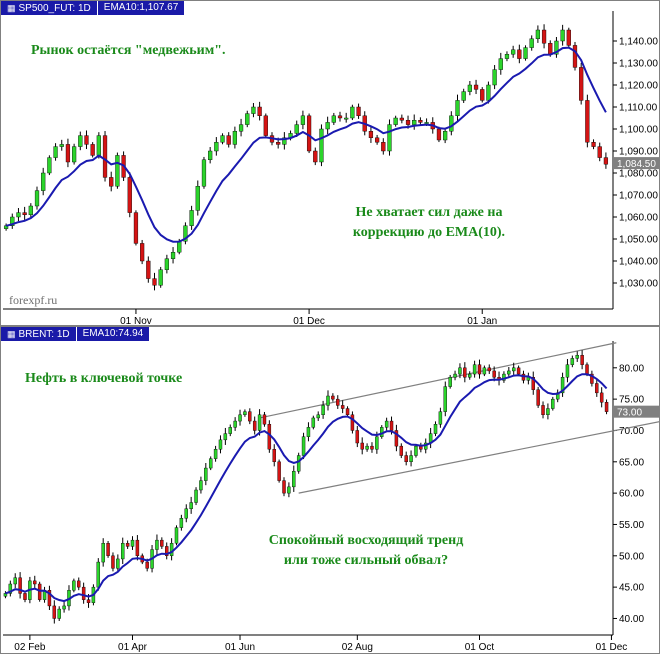 The width and height of the screenshot is (660, 654). What do you see at coordinates (240, 647) in the screenshot?
I see `brent-x-tick-label: 01 Jun` at bounding box center [240, 647].